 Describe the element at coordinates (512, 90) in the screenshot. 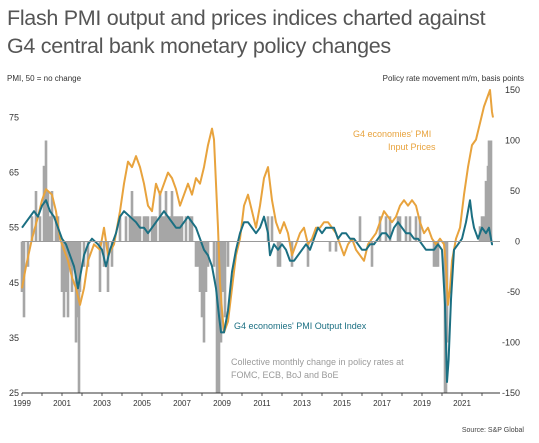

I see `right-tick-label: 150` at that location.